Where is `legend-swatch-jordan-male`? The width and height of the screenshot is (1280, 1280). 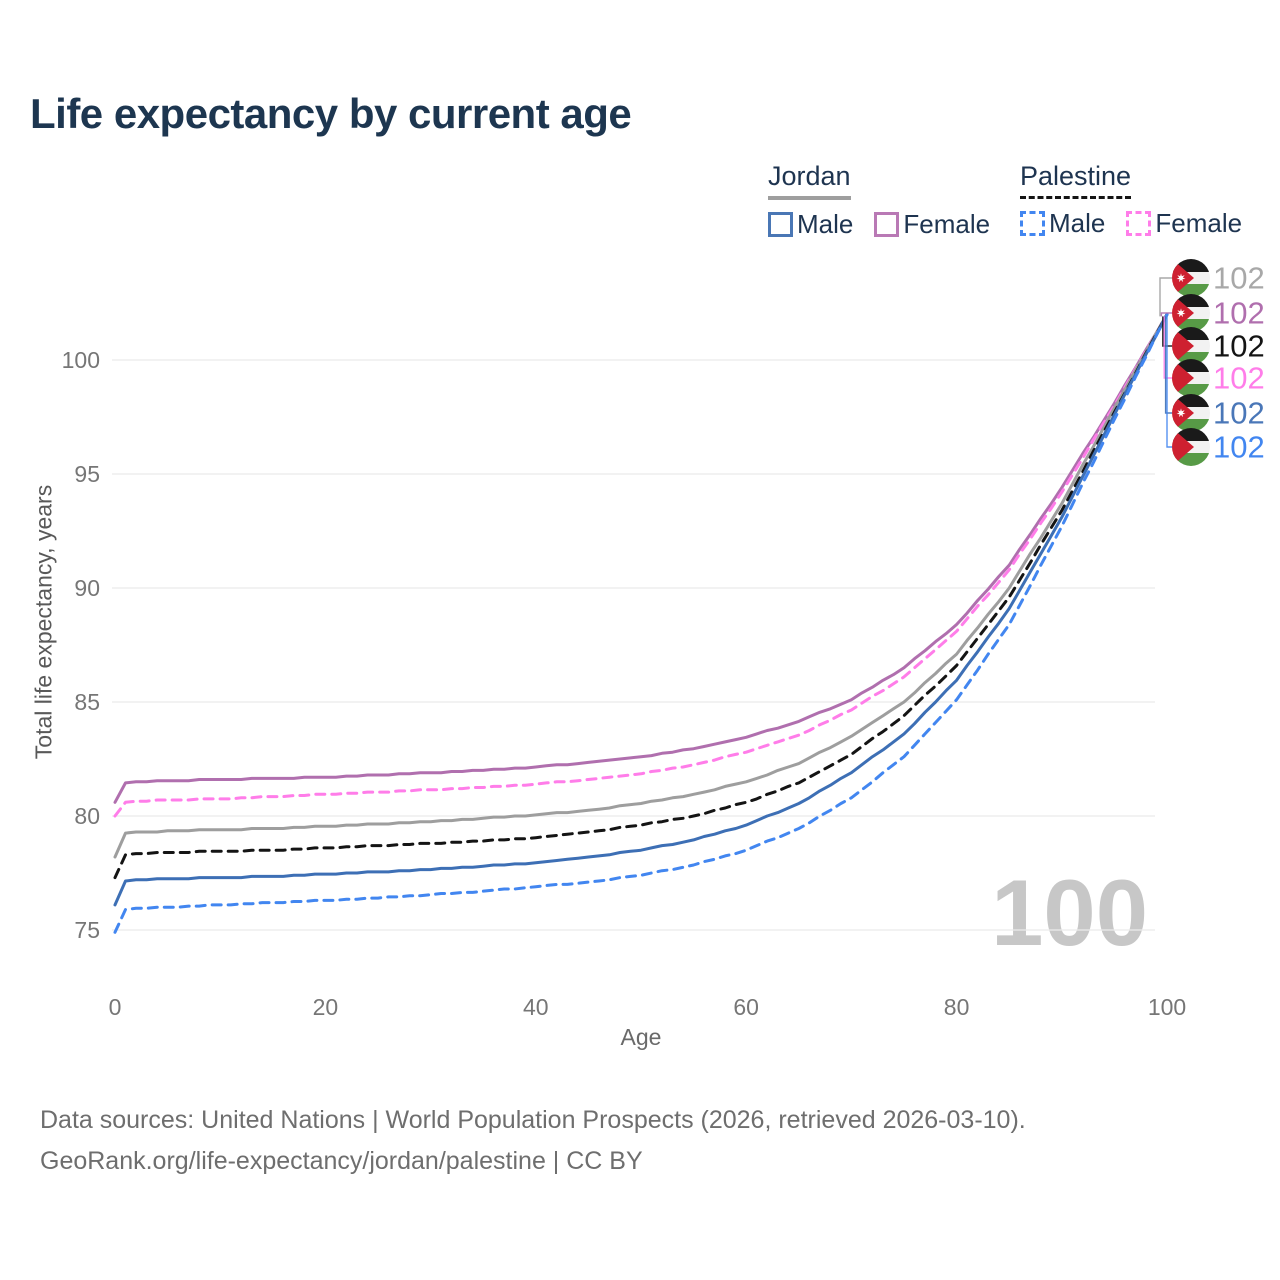 legend-swatch-jordan-male is located at coordinates (780, 224).